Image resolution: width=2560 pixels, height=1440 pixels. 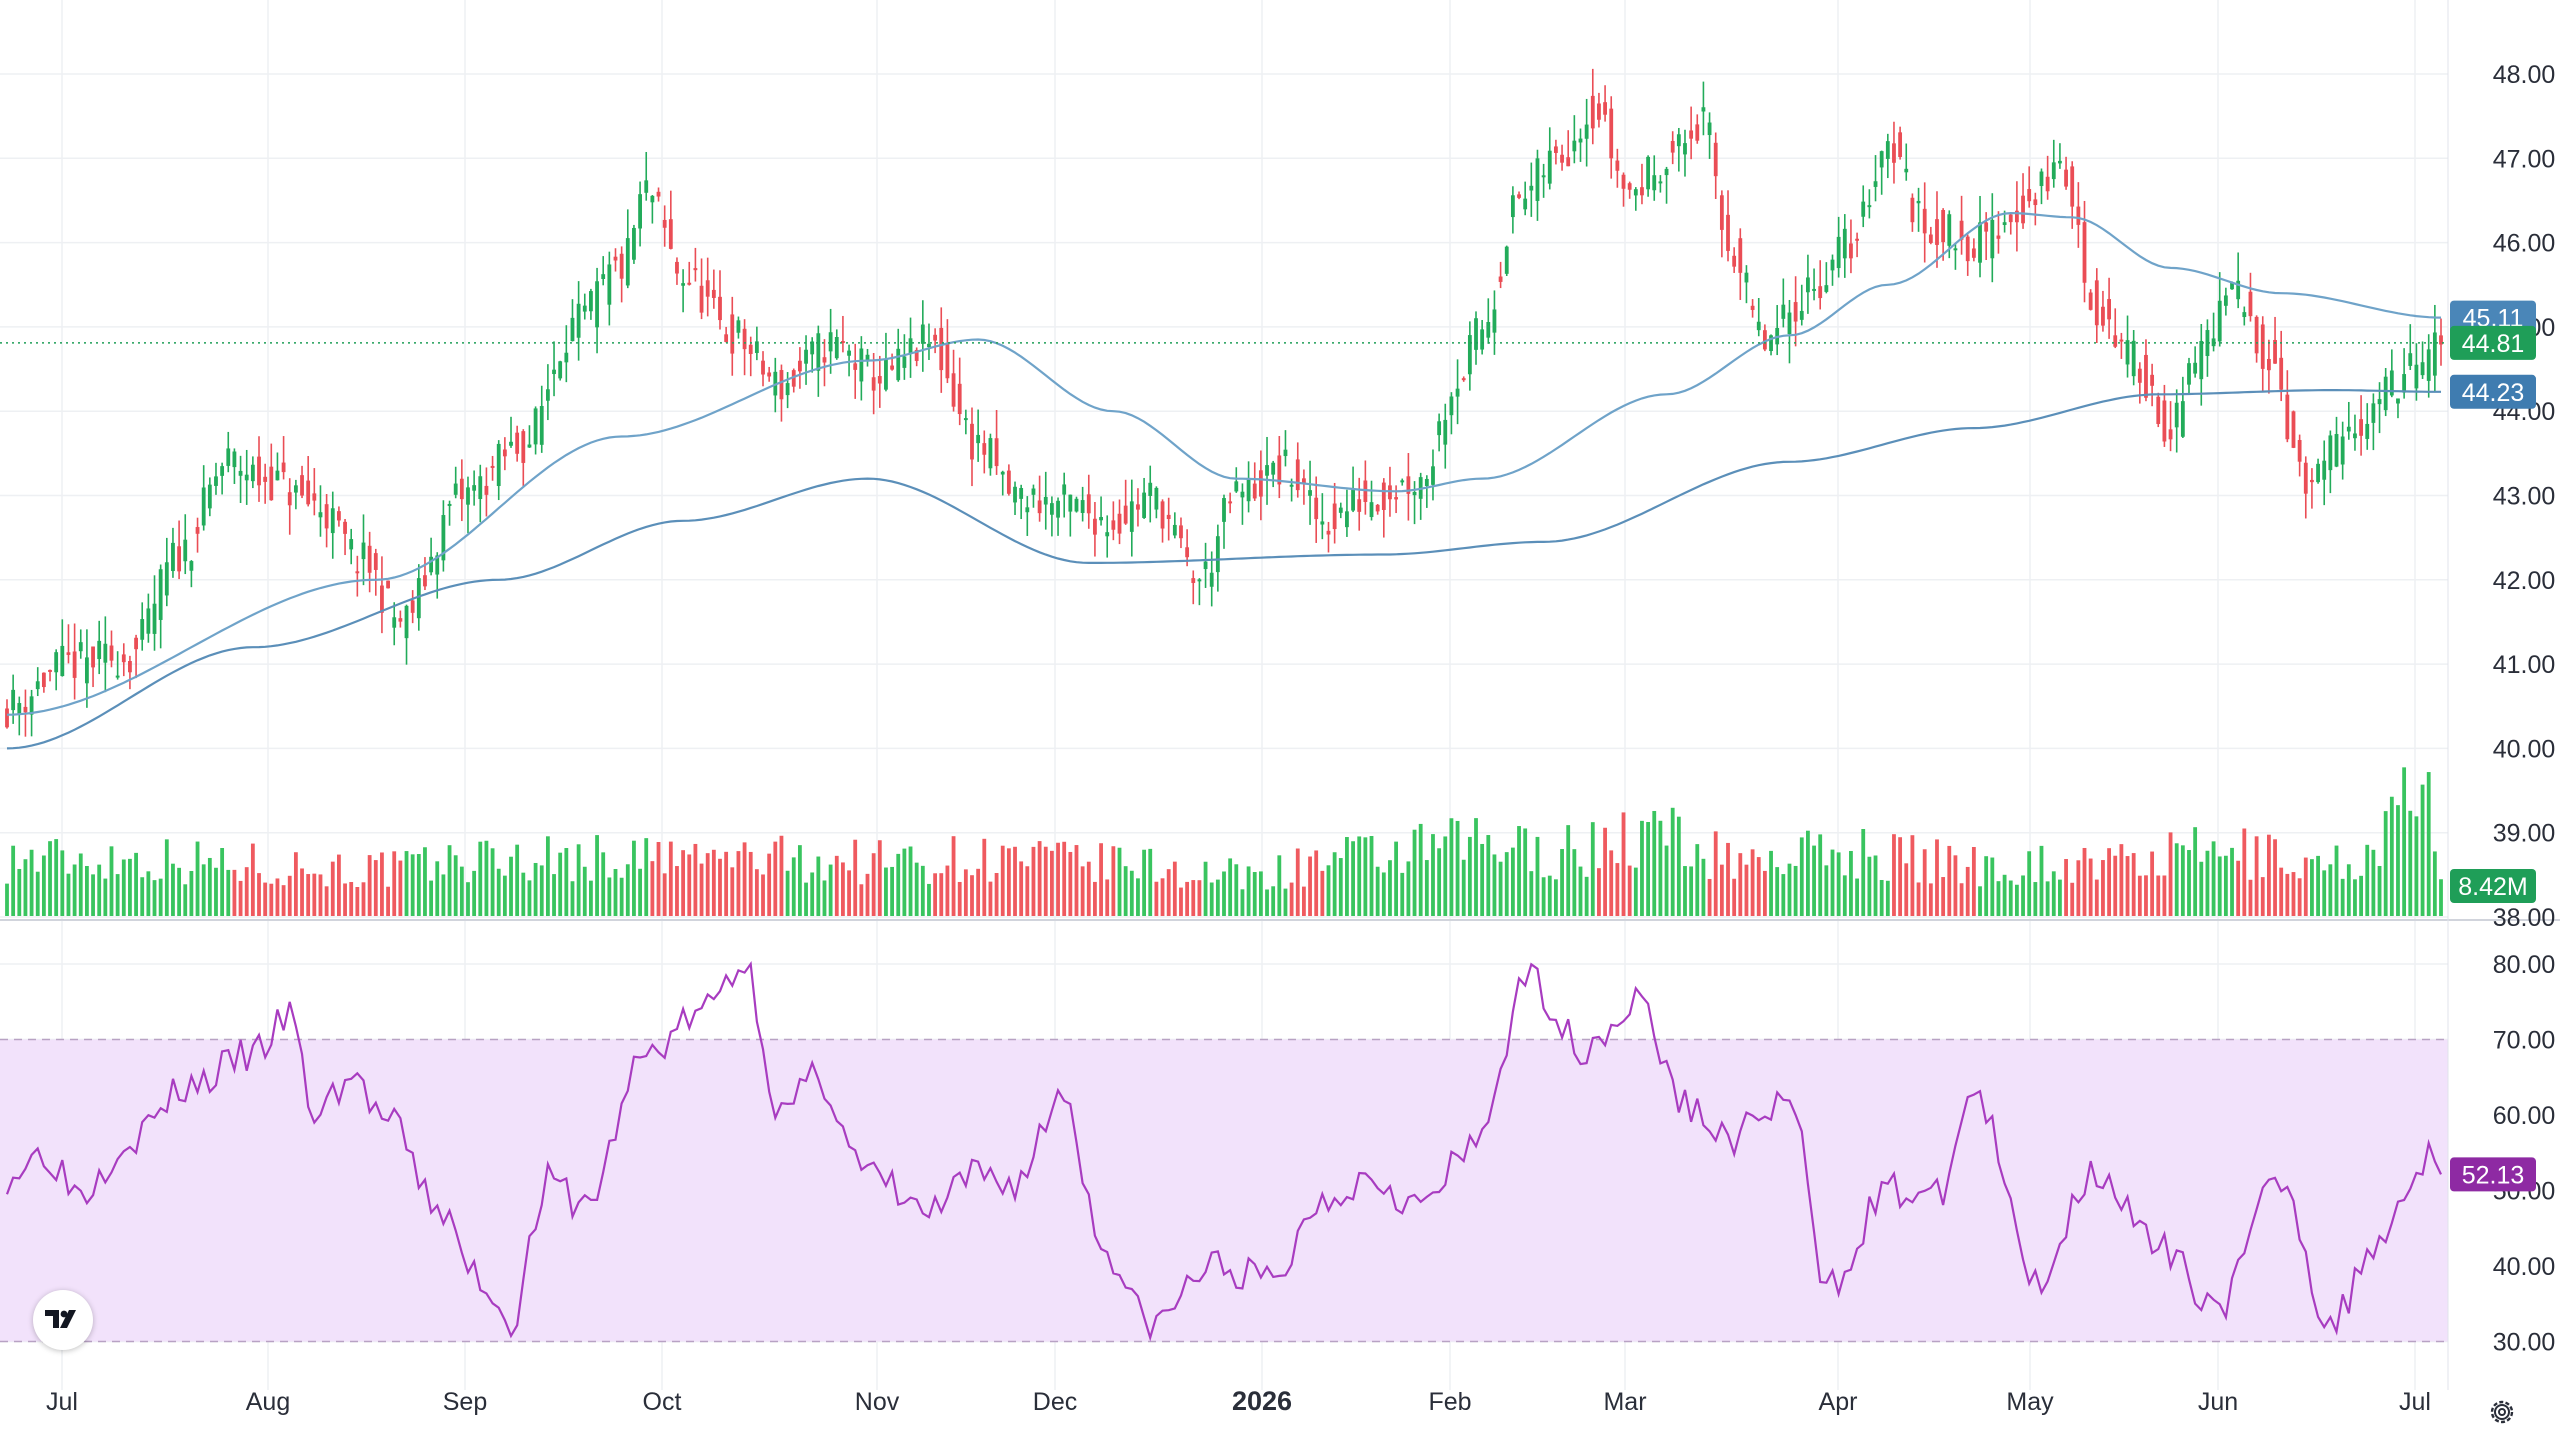 What do you see at coordinates (268, 1402) in the screenshot?
I see `time-axis-label: Aug` at bounding box center [268, 1402].